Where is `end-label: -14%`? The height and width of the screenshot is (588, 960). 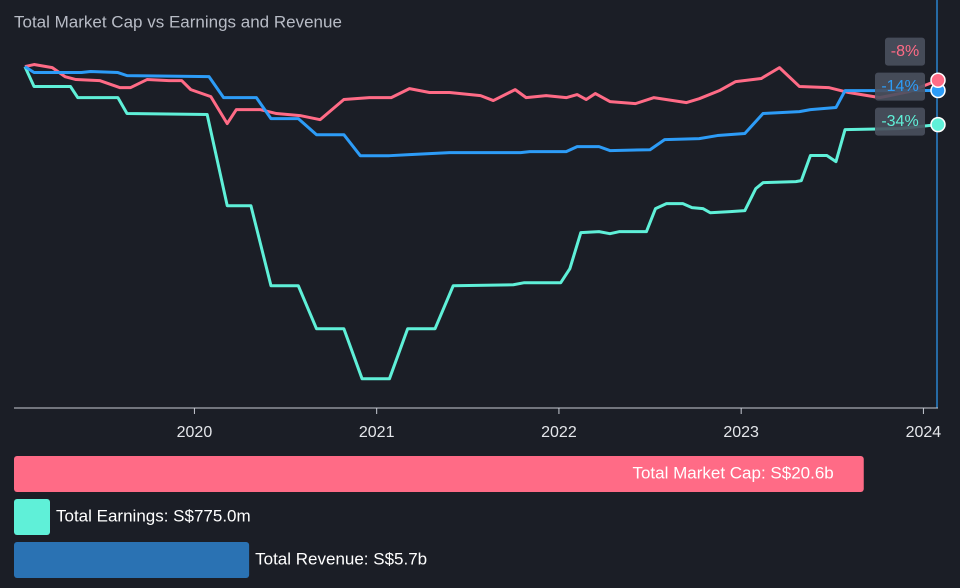
end-label: -14% is located at coordinates (899, 86).